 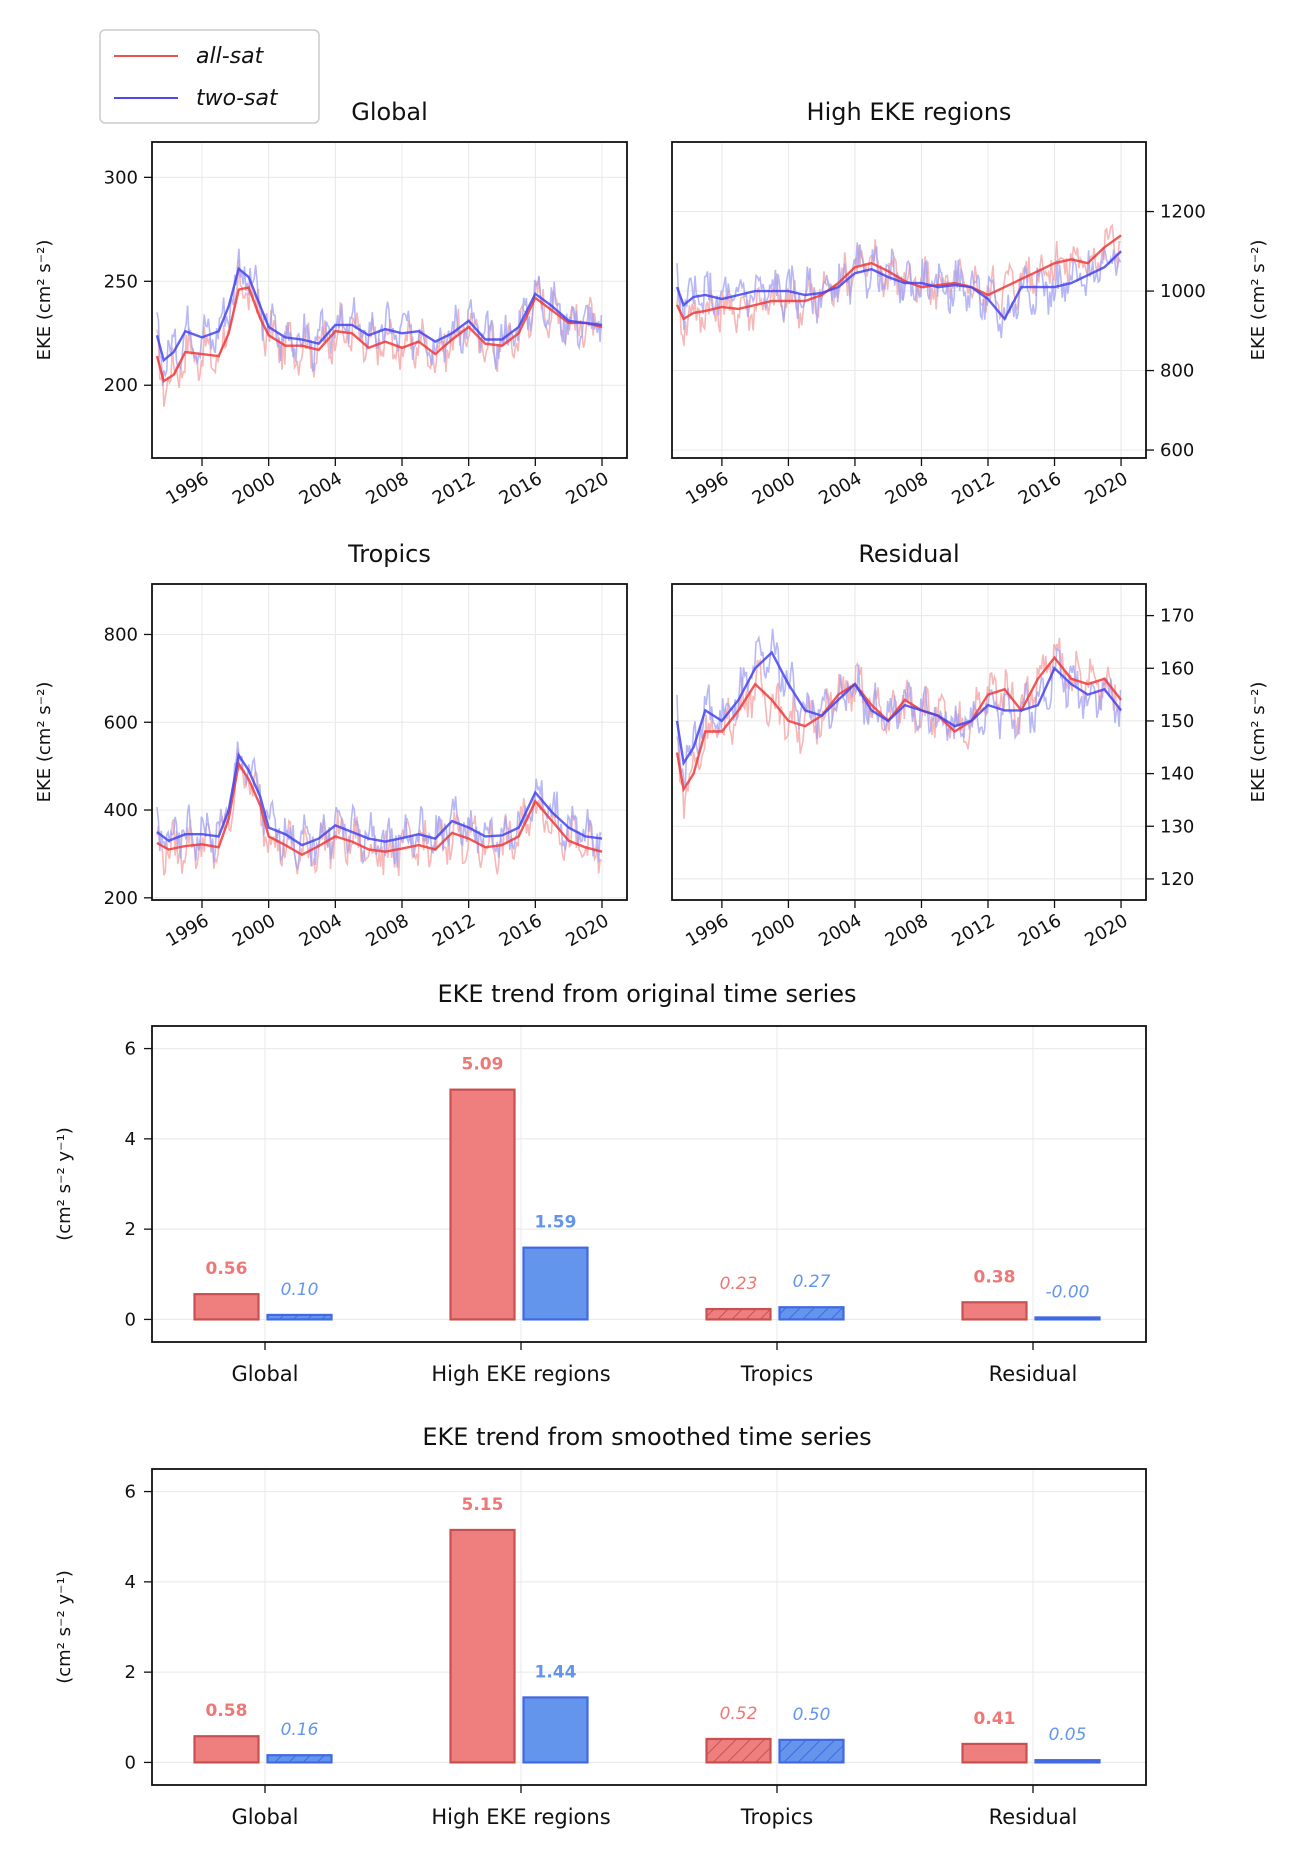 I want to click on bar-value-label: 1.59, so click(x=556, y=1223).